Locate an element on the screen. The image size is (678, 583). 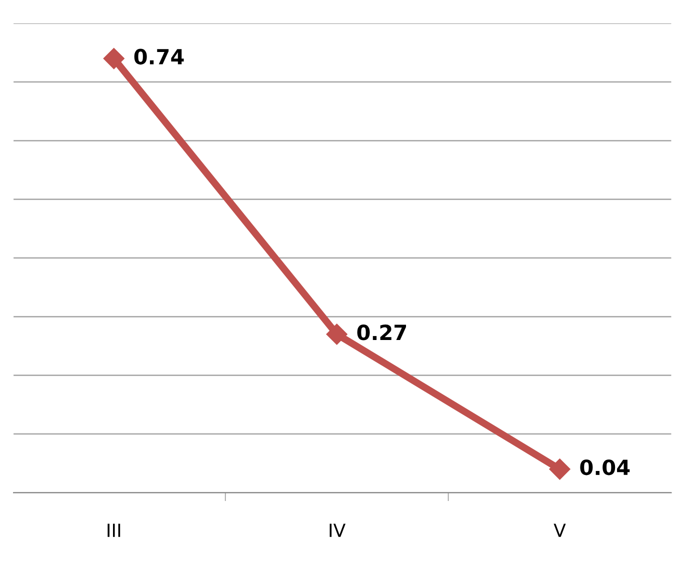
x-tick-label: V is located at coordinates (560, 530).